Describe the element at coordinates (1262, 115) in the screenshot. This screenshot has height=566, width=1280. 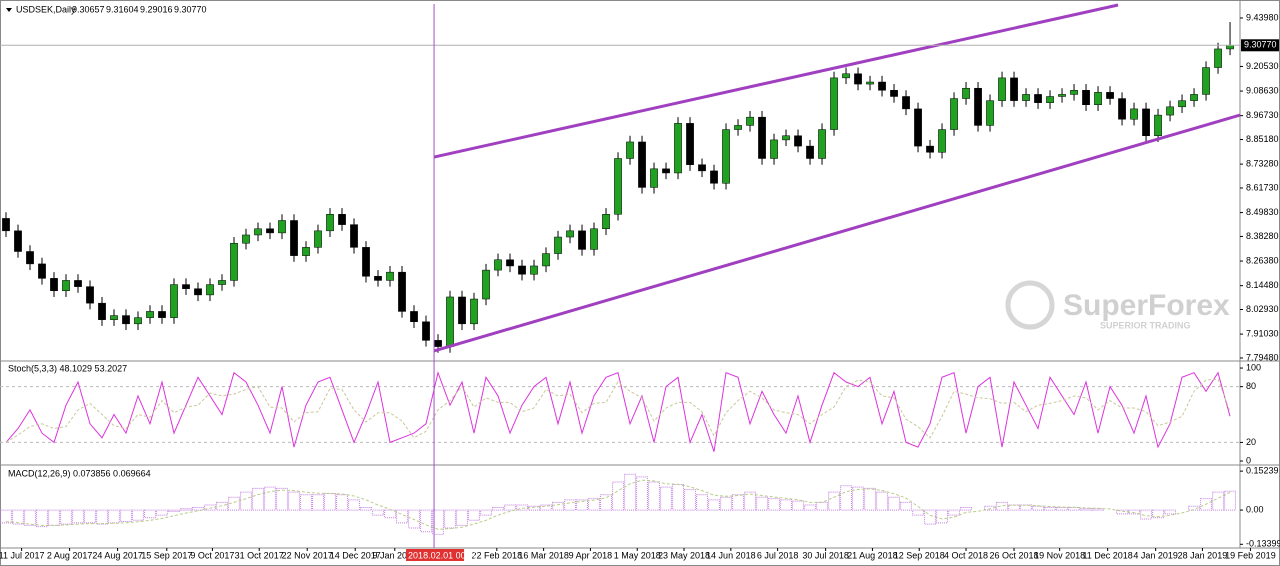
I see `y-tick-label: 8.96730` at that location.